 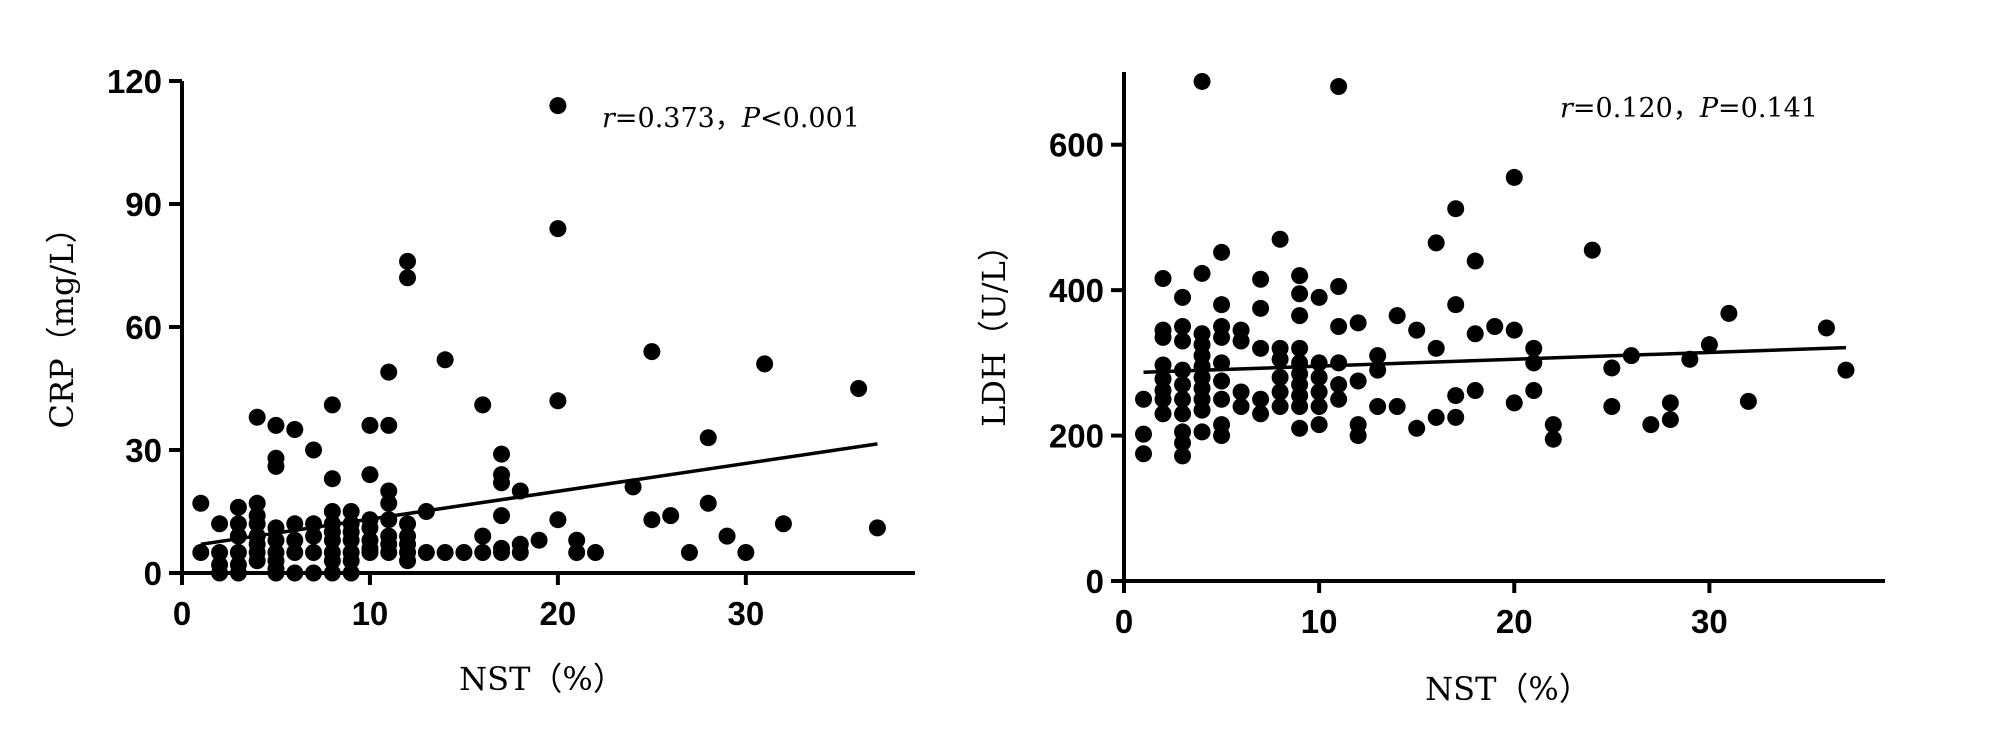 What do you see at coordinates (1514, 621) in the screenshot?
I see `ldh-x-tick-label: 20` at bounding box center [1514, 621].